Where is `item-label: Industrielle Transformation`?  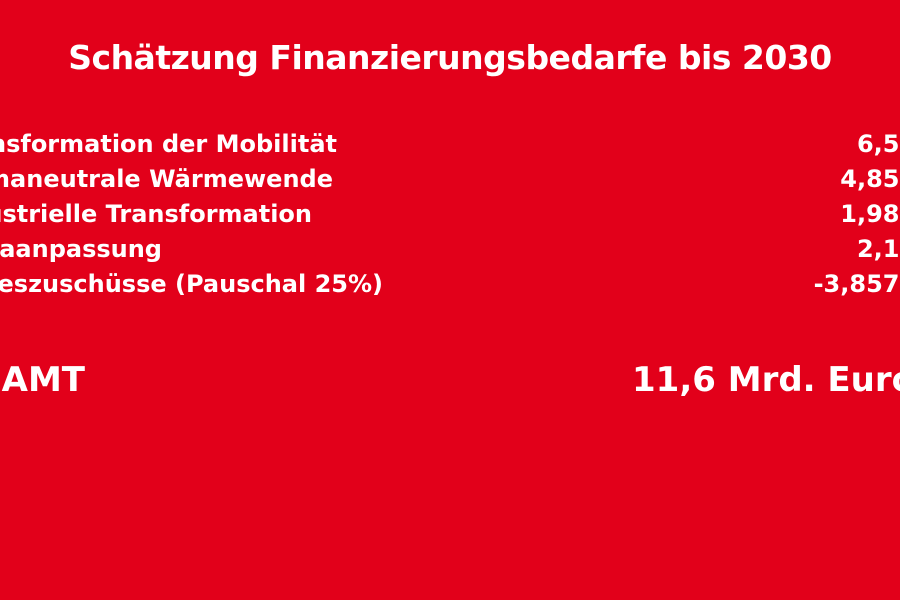 item-label: Industrielle Transformation is located at coordinates (156, 214).